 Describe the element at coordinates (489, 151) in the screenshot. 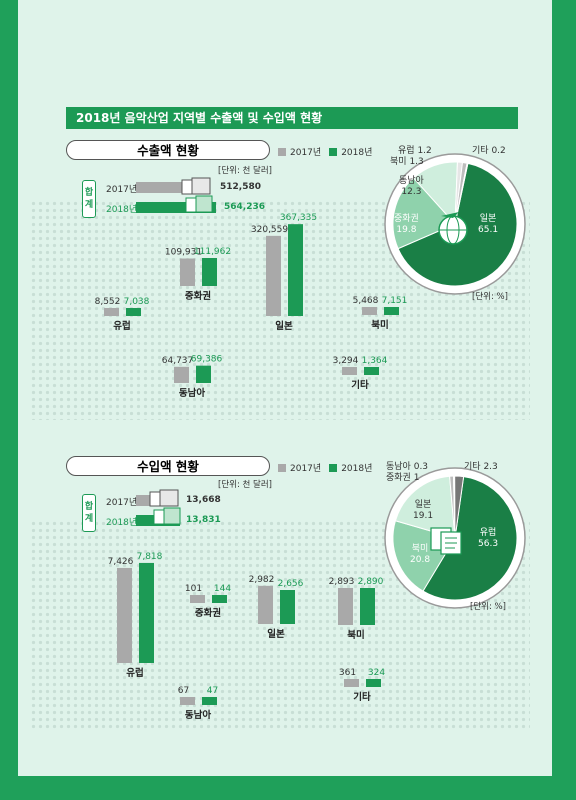

I see `export-pie-label-etc: 기타 0.2` at that location.